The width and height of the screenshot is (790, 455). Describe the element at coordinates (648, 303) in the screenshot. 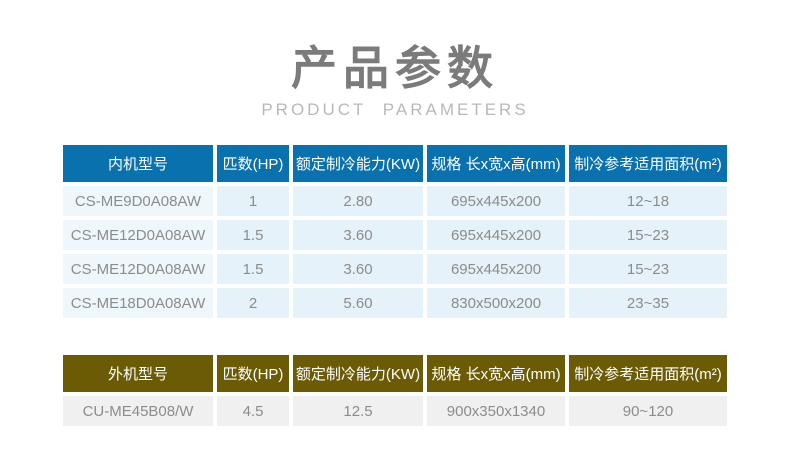

I see `cell-area: 23~35` at that location.